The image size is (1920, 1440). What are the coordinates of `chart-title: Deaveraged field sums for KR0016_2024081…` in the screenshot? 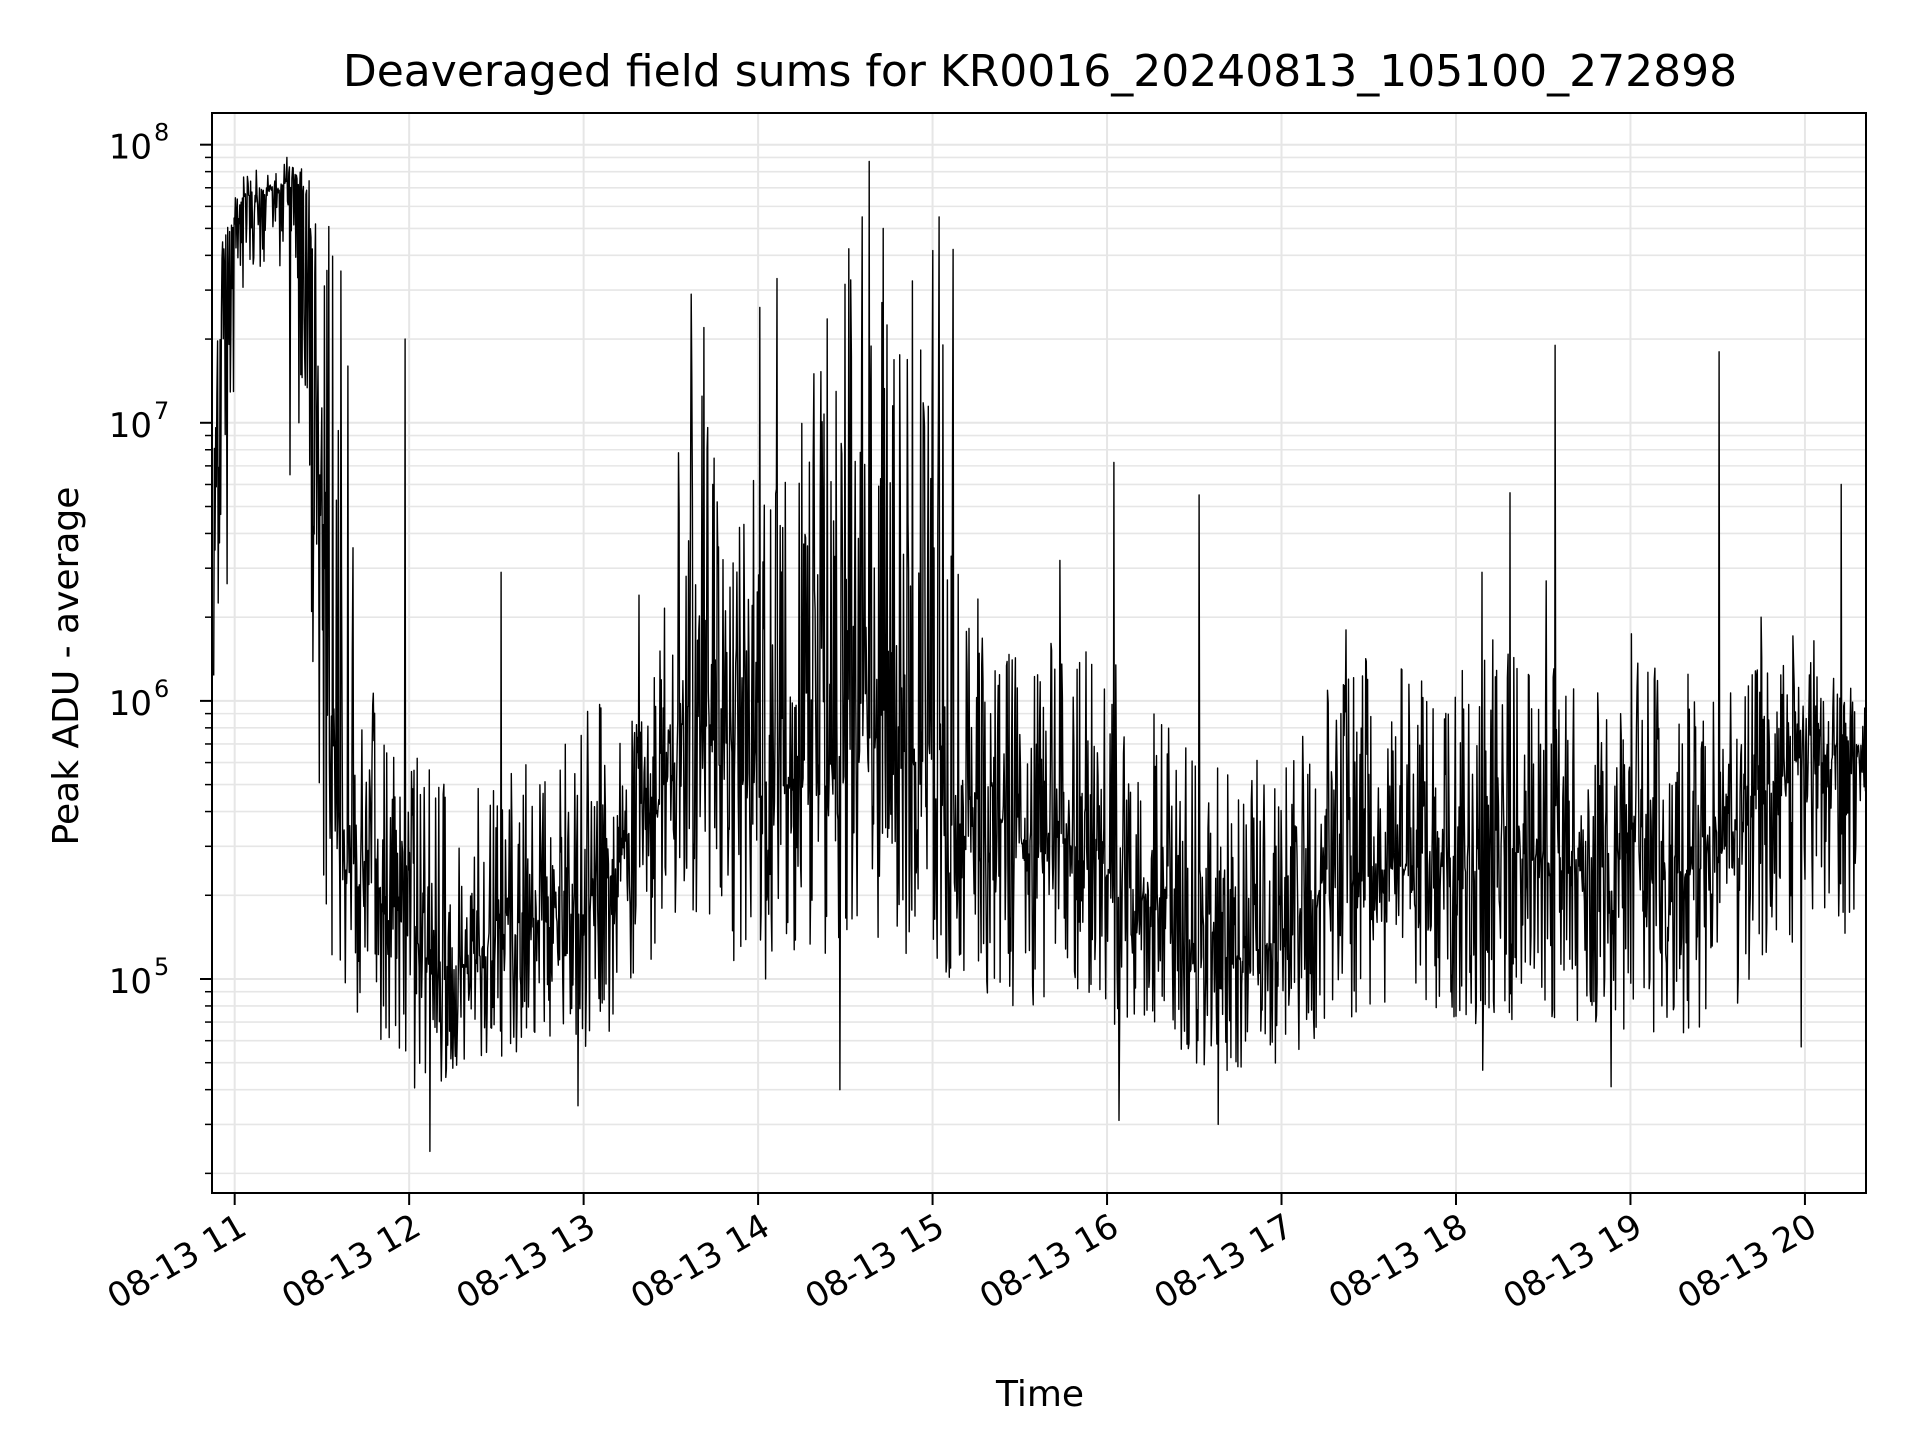 It's located at (1040, 71).